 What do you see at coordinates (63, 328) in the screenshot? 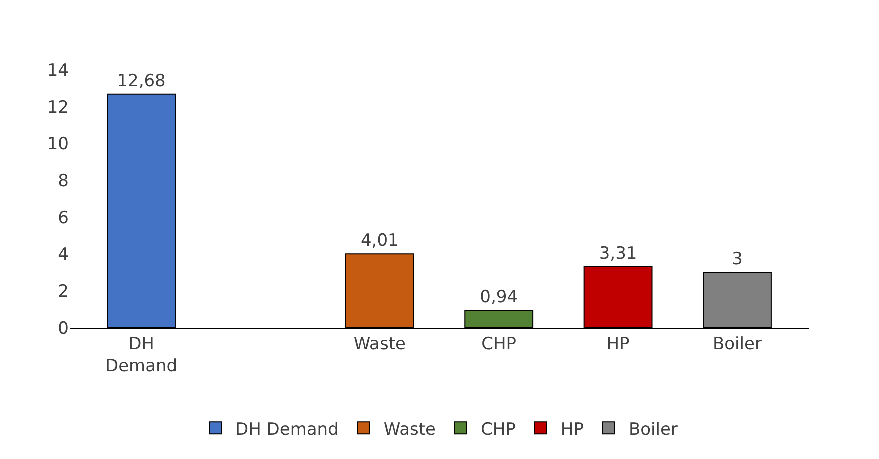
I see `y-tick-label: 0` at bounding box center [63, 328].